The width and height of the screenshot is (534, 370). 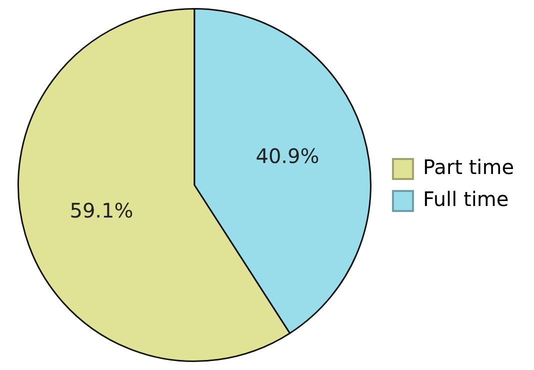 I want to click on legend-label: Full time, so click(x=465, y=199).